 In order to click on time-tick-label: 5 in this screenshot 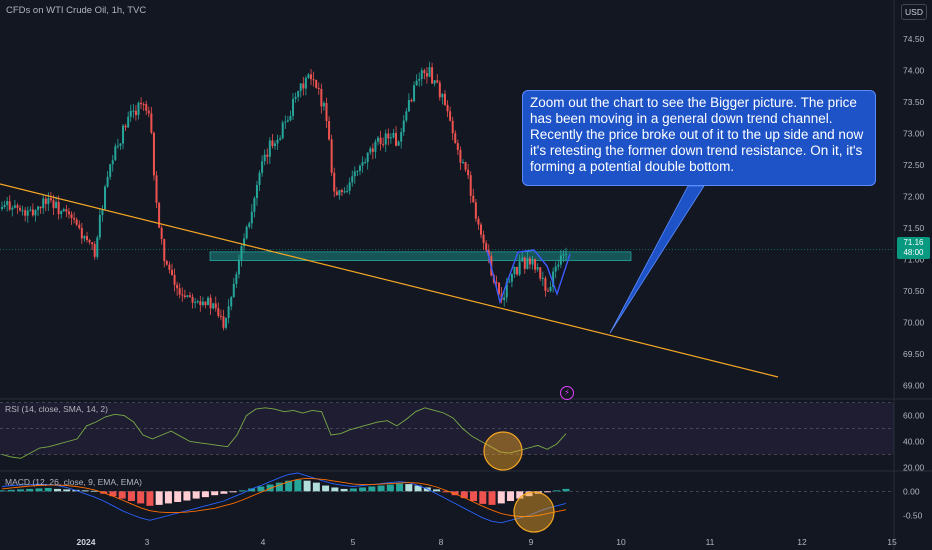, I will do `click(353, 542)`.